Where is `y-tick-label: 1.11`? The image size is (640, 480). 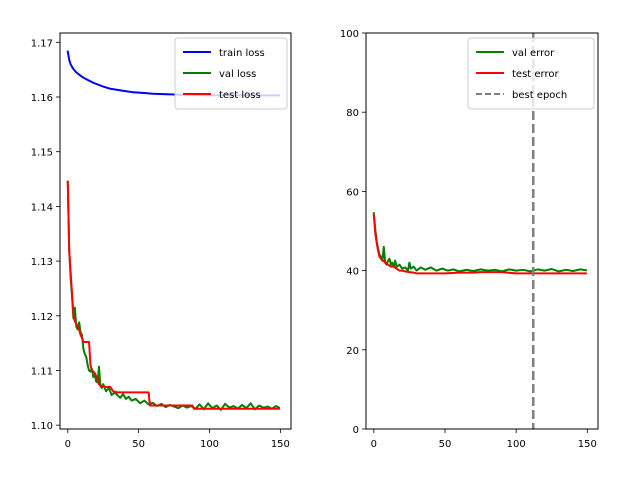
y-tick-label: 1.11 is located at coordinates (42, 371).